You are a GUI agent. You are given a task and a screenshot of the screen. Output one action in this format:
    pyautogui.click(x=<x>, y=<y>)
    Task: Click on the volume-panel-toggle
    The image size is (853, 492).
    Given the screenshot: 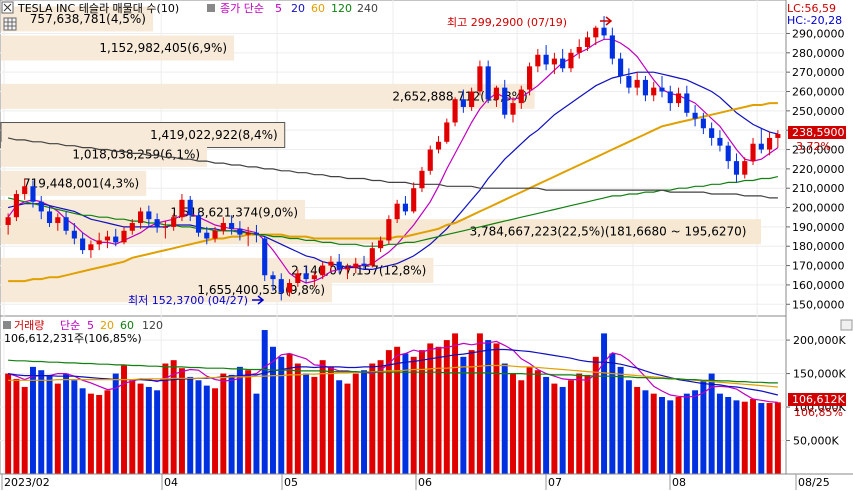 What is the action you would take?
    pyautogui.click(x=846, y=325)
    